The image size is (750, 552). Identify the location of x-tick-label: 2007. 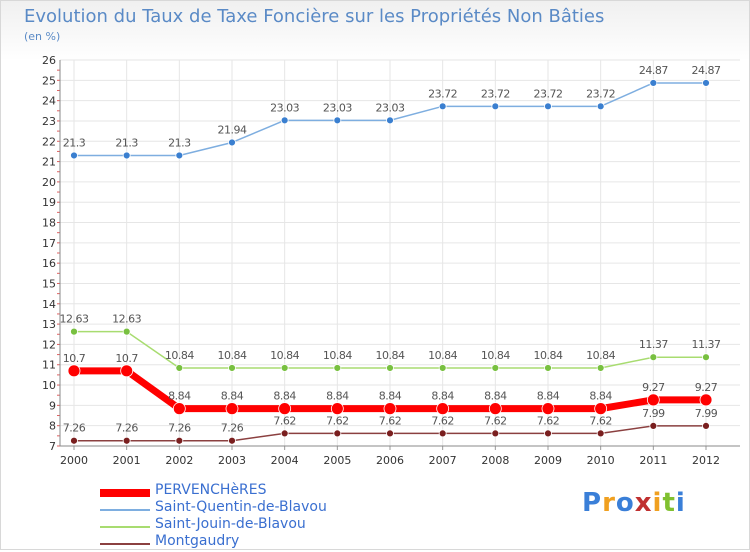
(443, 460).